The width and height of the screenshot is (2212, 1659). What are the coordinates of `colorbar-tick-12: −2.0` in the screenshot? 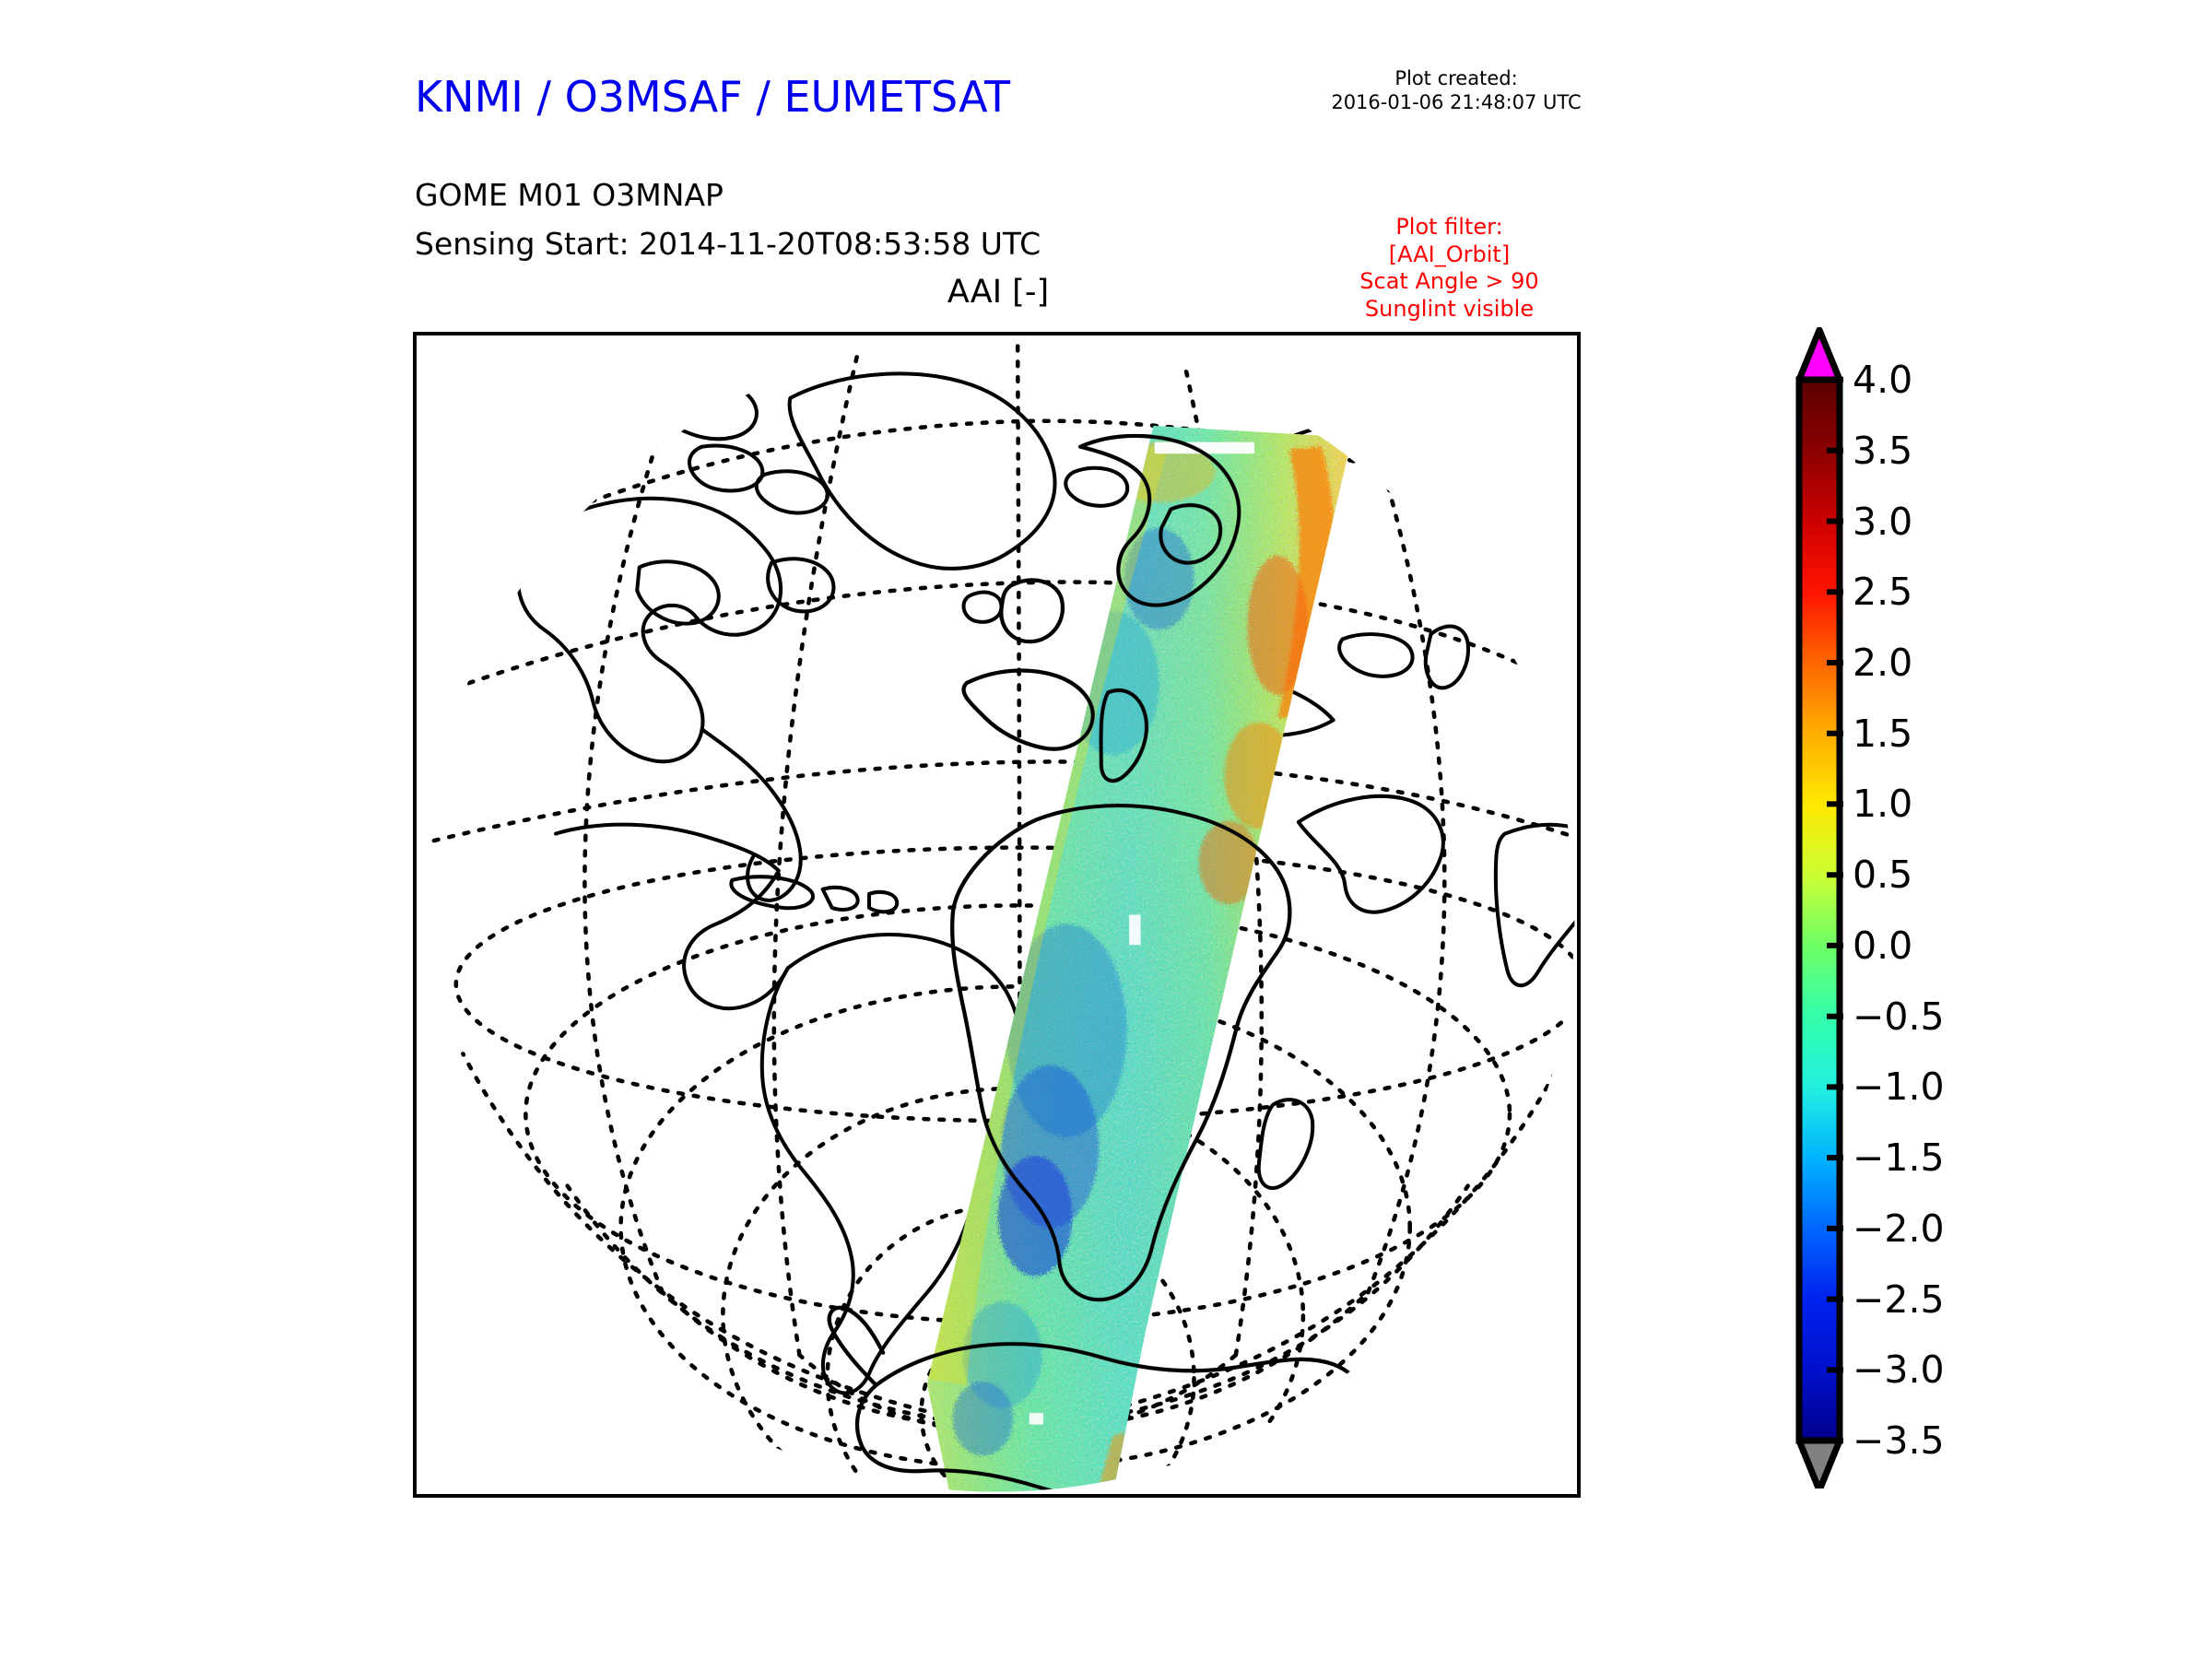 It's located at (1899, 1228).